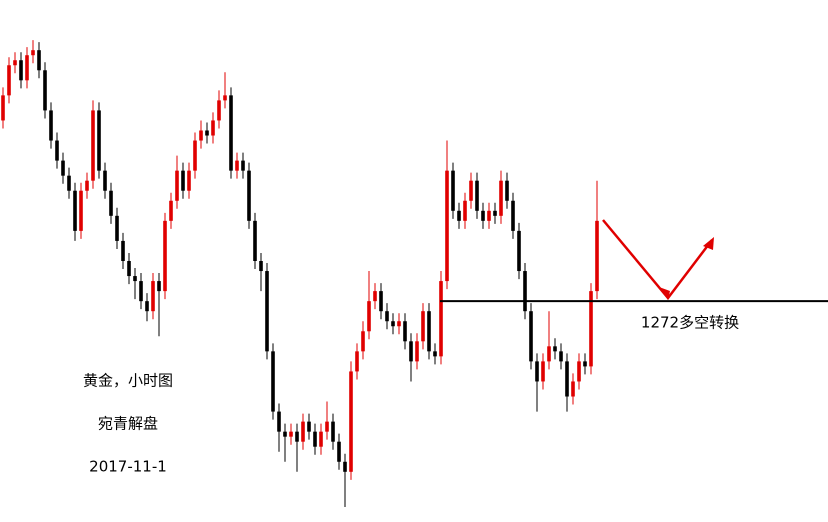  I want to click on note: 2017-11-1, so click(128, 467).